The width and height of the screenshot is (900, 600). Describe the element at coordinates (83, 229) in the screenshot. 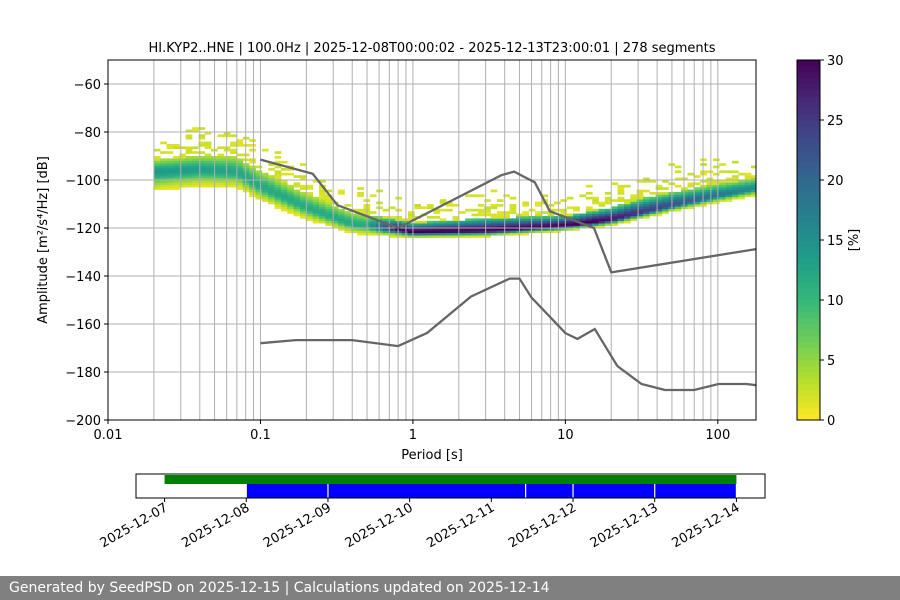

I see `y-tick-label: −120` at that location.